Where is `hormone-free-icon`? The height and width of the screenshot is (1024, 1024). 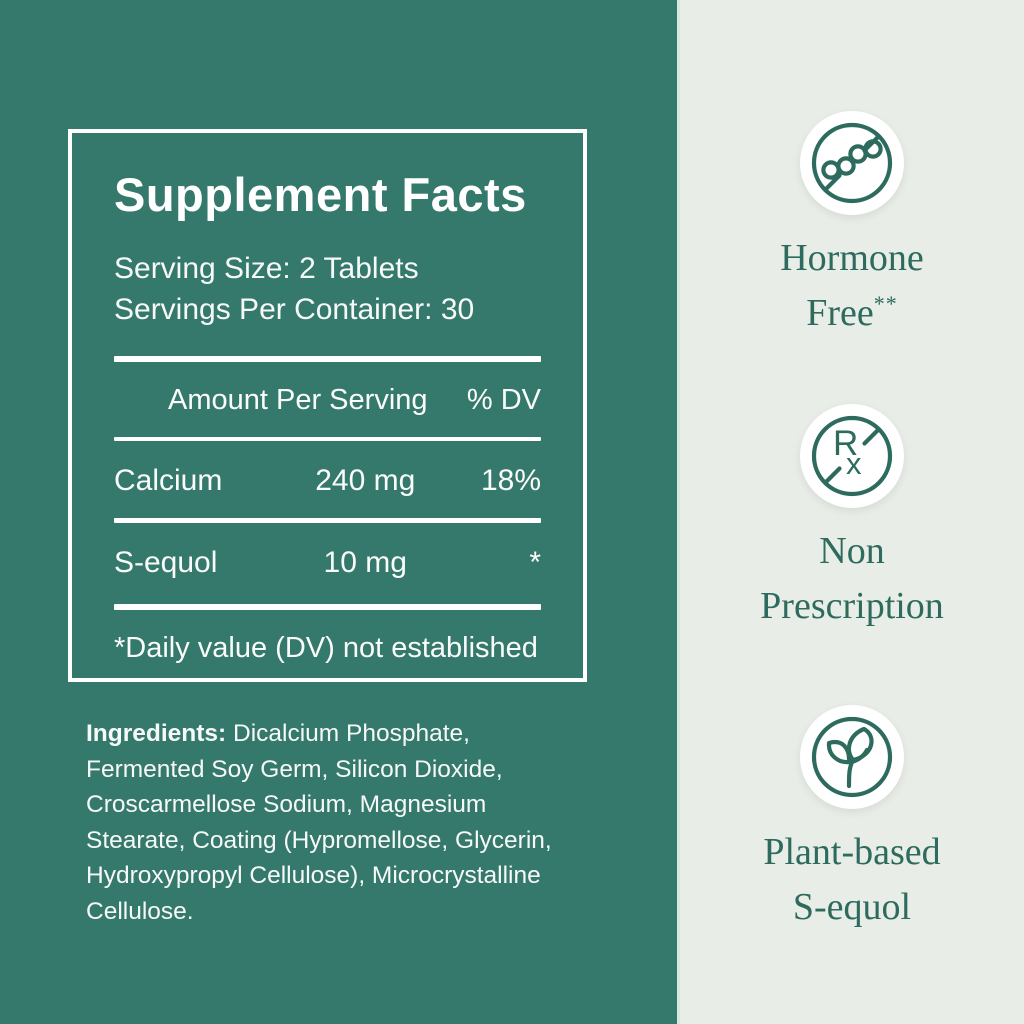 hormone-free-icon is located at coordinates (852, 163).